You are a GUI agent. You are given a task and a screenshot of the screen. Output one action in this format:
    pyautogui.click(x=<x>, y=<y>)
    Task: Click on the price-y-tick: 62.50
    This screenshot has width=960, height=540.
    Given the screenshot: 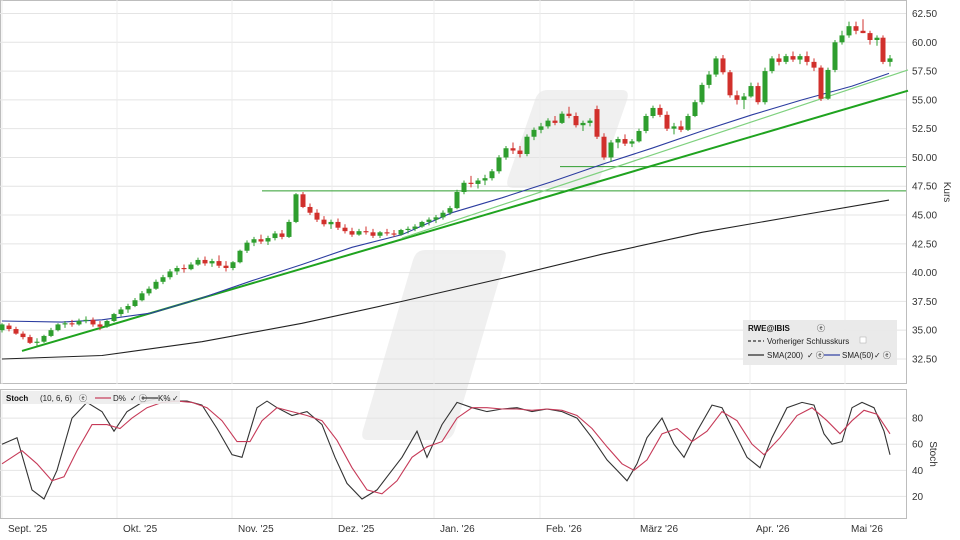 What is the action you would take?
    pyautogui.click(x=924, y=14)
    